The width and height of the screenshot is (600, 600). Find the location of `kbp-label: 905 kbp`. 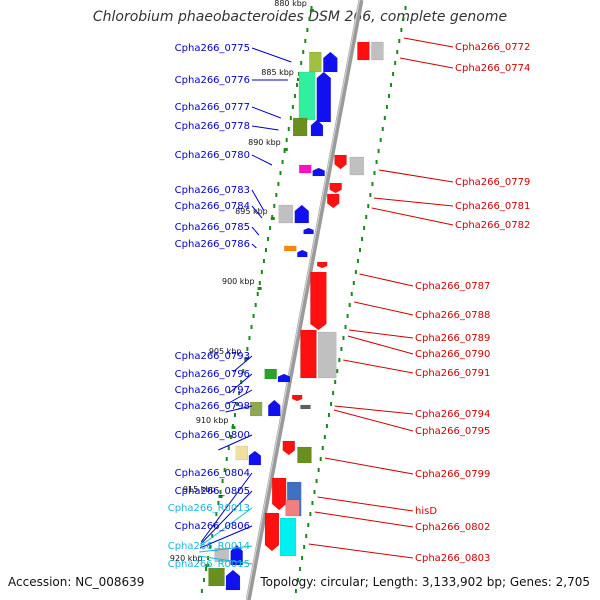

kbp-label: 905 kbp is located at coordinates (225, 351).